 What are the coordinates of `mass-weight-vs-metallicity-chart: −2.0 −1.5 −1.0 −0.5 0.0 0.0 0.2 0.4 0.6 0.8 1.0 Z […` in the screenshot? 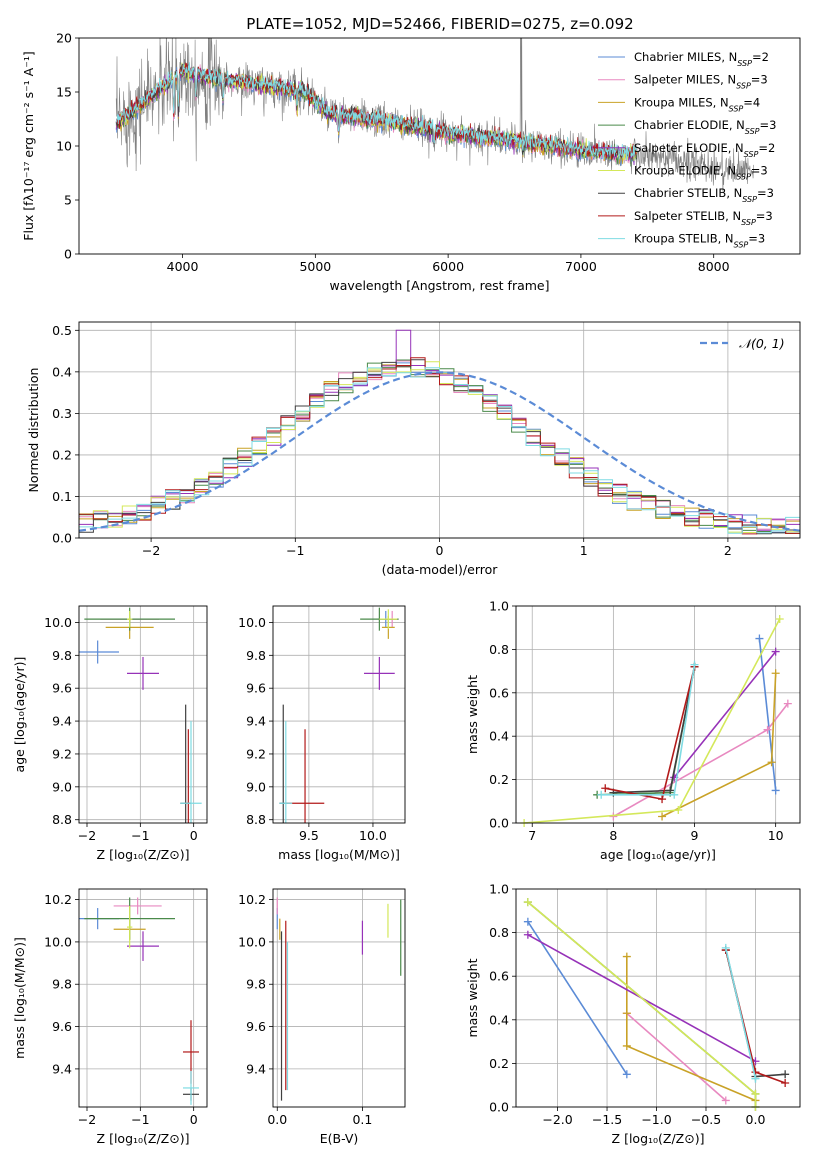 It's located at (633, 1014).